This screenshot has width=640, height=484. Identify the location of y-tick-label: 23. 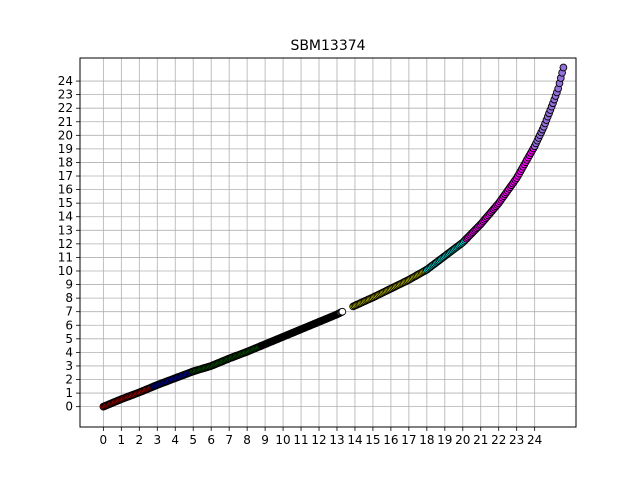
(65, 95).